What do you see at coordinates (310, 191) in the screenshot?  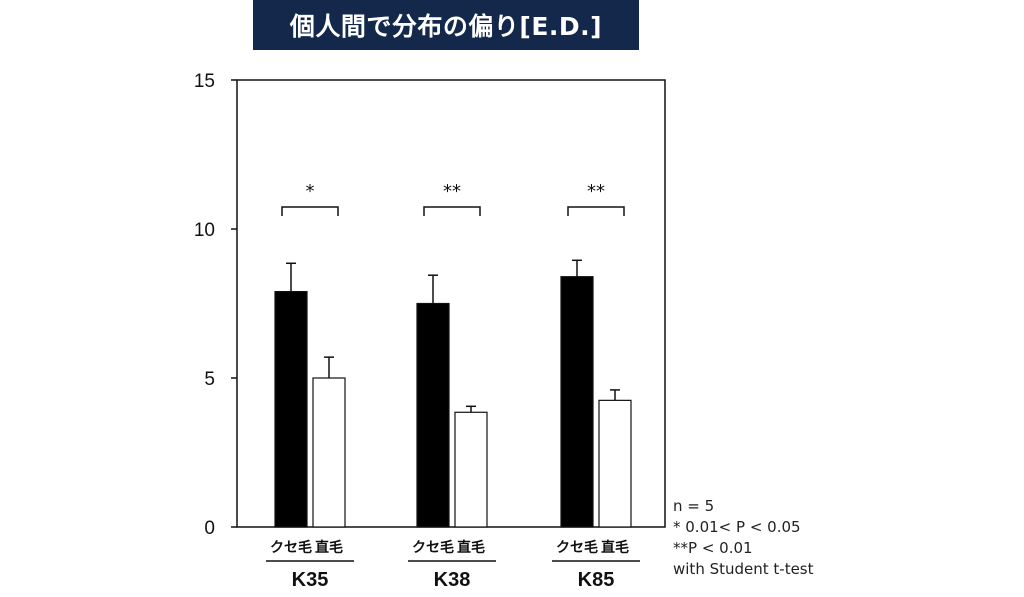 I see `significance-label: *` at bounding box center [310, 191].